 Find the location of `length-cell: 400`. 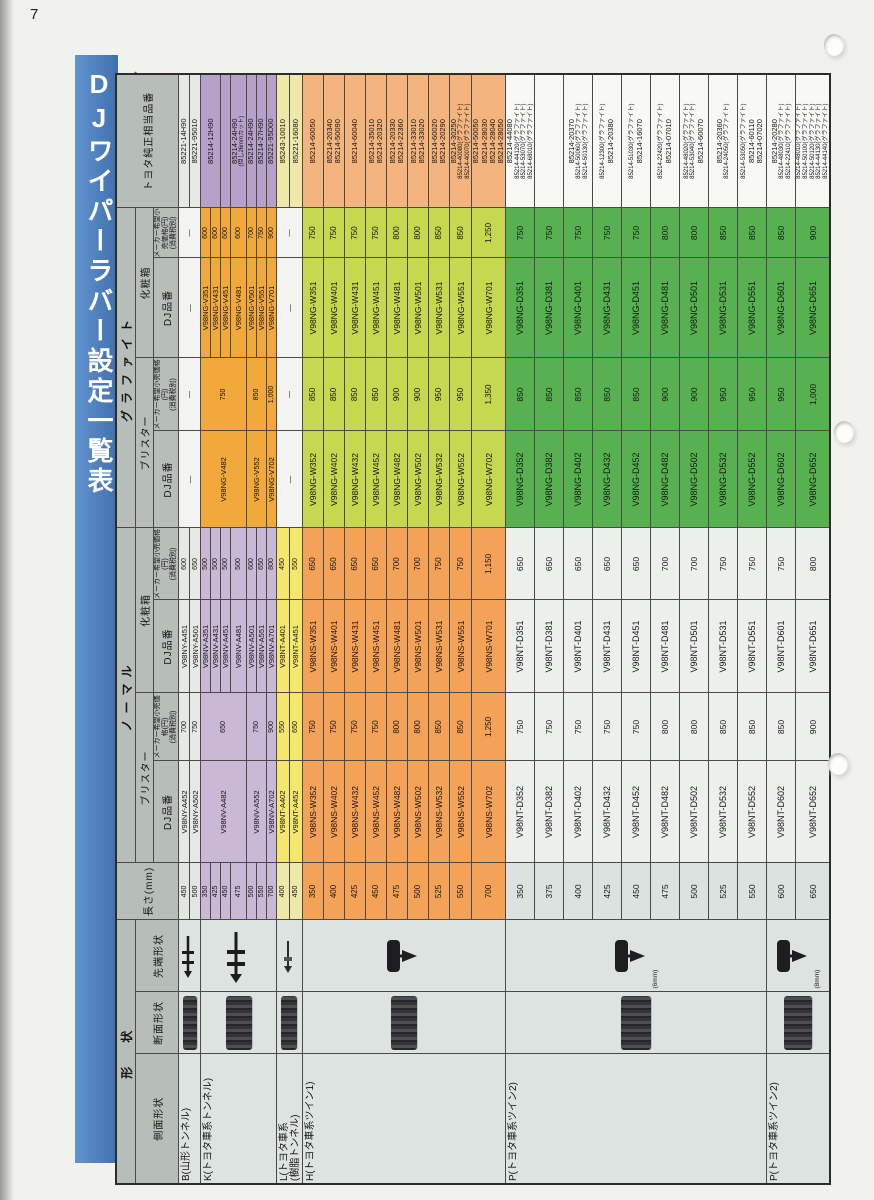

length-cell: 400 is located at coordinates (283, 891).